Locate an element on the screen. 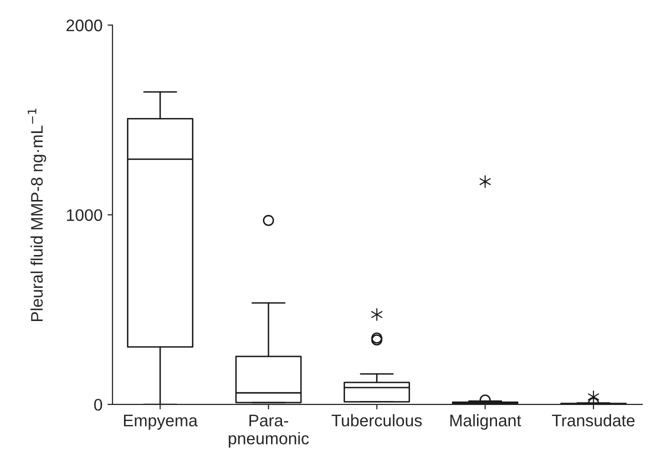 The height and width of the screenshot is (457, 654). x-tick-label: Empyema is located at coordinates (161, 422).